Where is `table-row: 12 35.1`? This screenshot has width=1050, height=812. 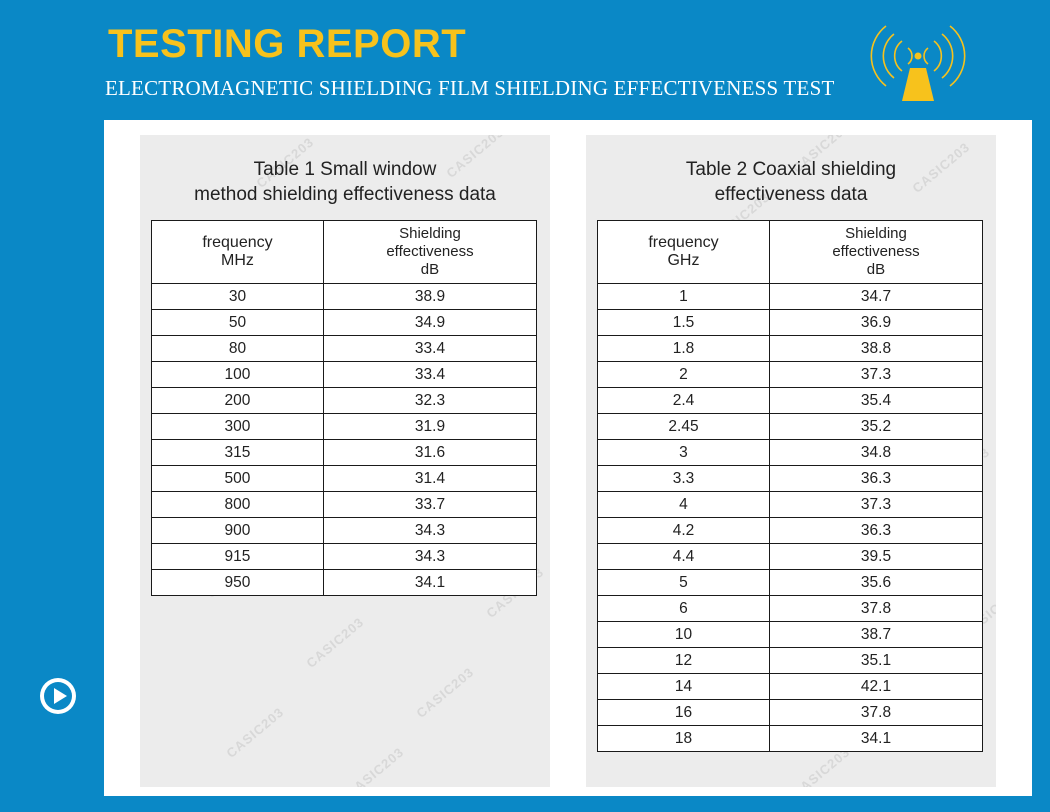
table-row: 12 35.1 is located at coordinates (790, 660).